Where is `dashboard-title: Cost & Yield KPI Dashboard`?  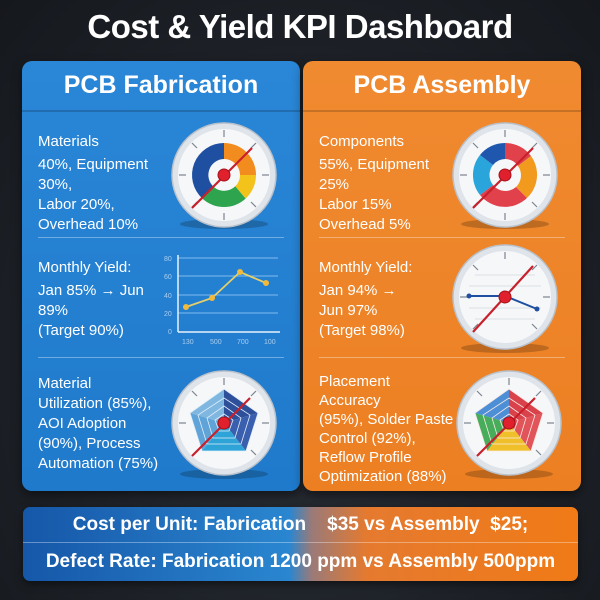
dashboard-title: Cost & Yield KPI Dashboard is located at coordinates (300, 26).